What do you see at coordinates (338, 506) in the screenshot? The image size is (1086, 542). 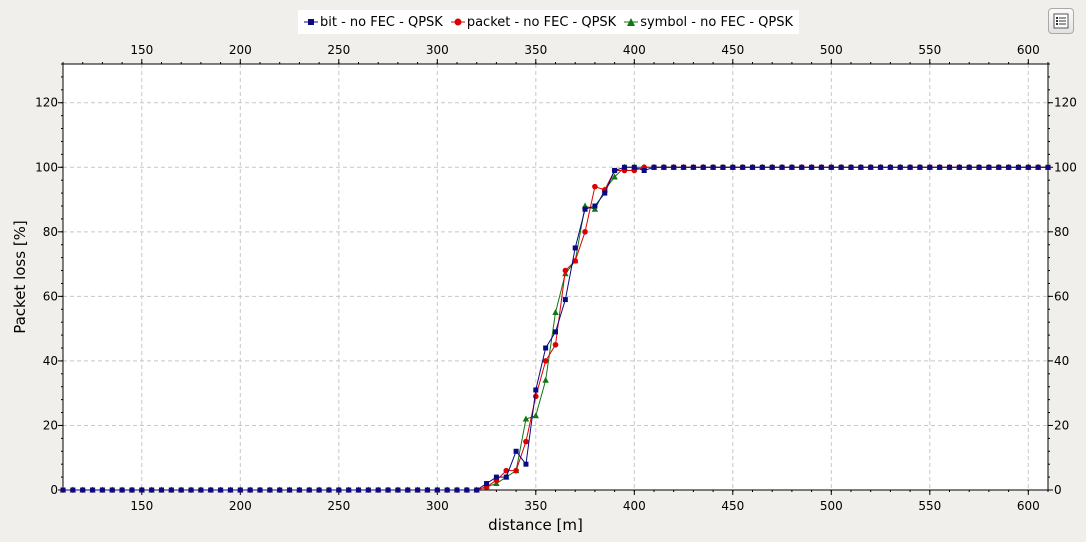 I see `x-tick-label: 250` at bounding box center [338, 506].